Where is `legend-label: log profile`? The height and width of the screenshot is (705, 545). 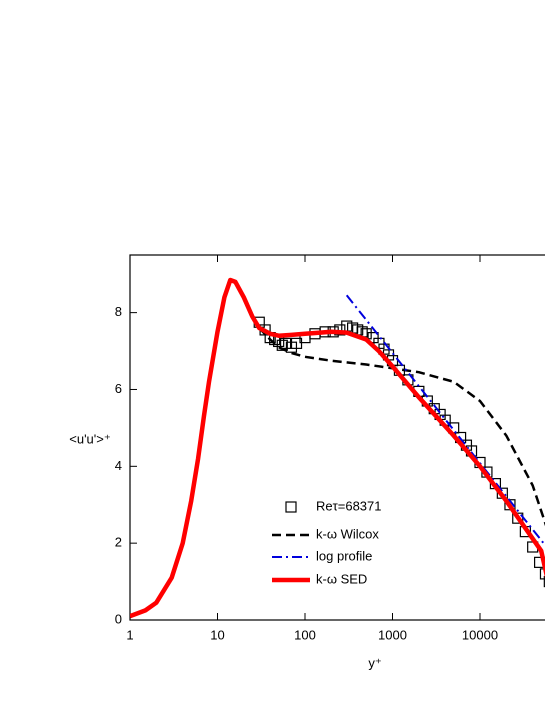
legend-label: log profile is located at coordinates (344, 555).